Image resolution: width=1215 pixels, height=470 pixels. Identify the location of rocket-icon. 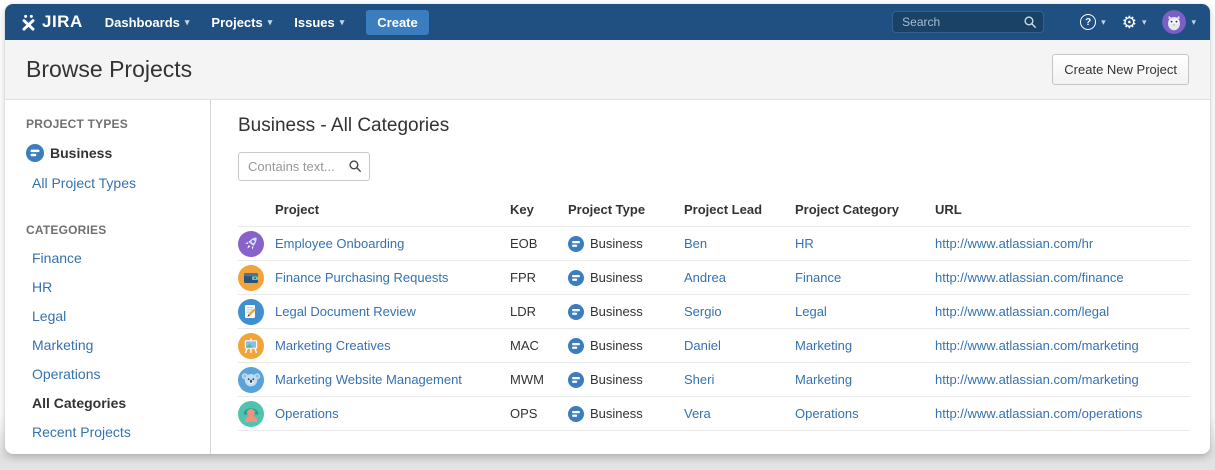
(251, 243).